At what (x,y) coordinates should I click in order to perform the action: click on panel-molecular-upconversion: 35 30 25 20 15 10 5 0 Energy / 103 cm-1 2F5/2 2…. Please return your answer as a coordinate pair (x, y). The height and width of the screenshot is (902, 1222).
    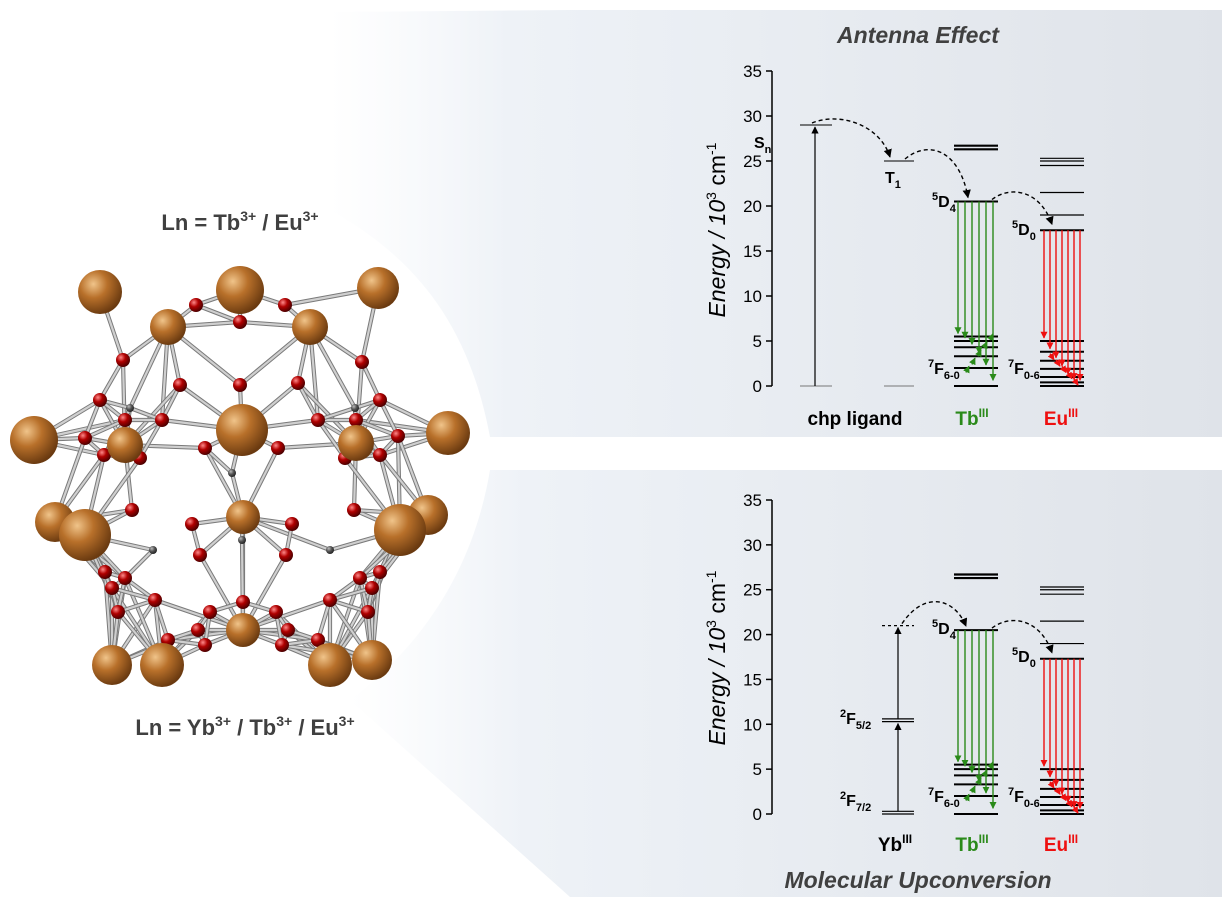
    Looking at the image, I should click on (893, 673).